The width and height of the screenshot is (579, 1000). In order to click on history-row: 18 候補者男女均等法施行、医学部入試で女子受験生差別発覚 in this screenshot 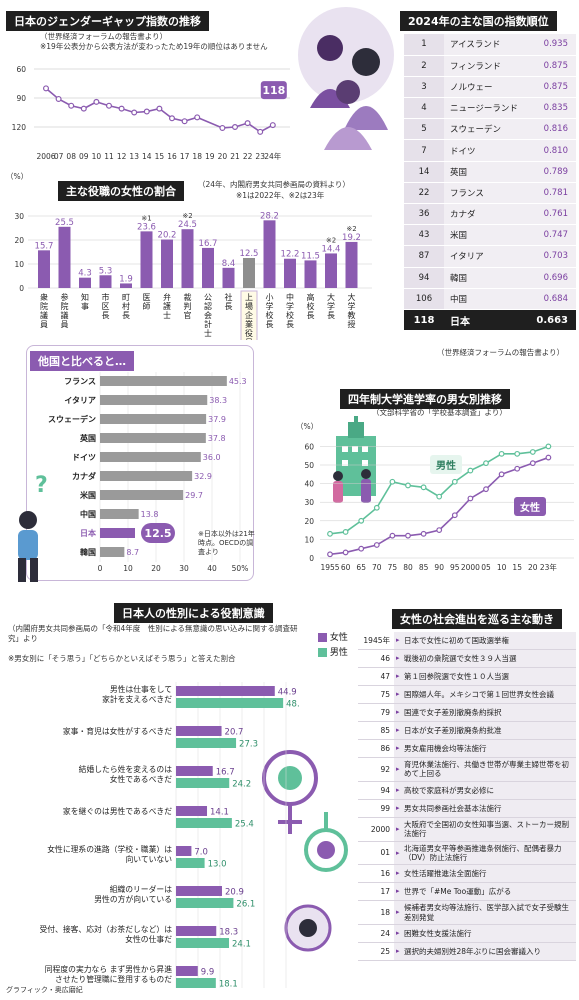, I will do `click(467, 913)`.